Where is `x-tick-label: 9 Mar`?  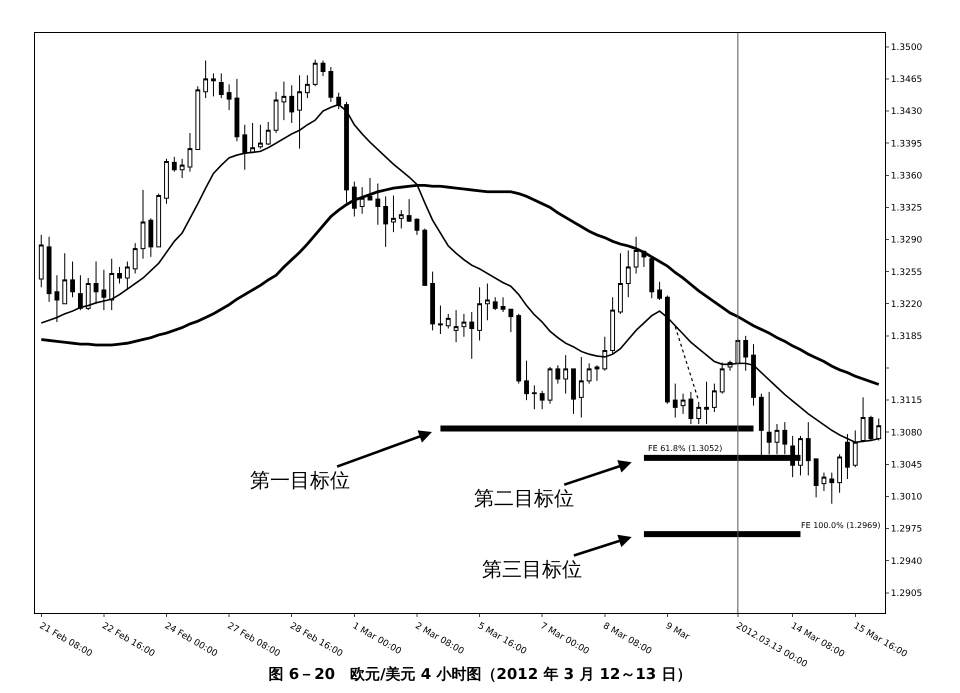
x-tick-label: 9 Mar is located at coordinates (678, 632).